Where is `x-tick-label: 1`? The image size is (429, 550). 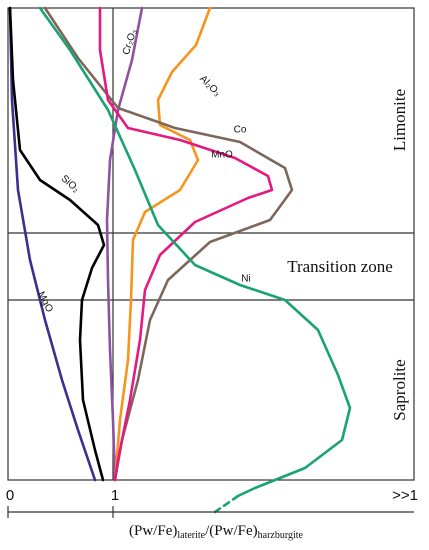 x-tick-label: 1 is located at coordinates (115, 495).